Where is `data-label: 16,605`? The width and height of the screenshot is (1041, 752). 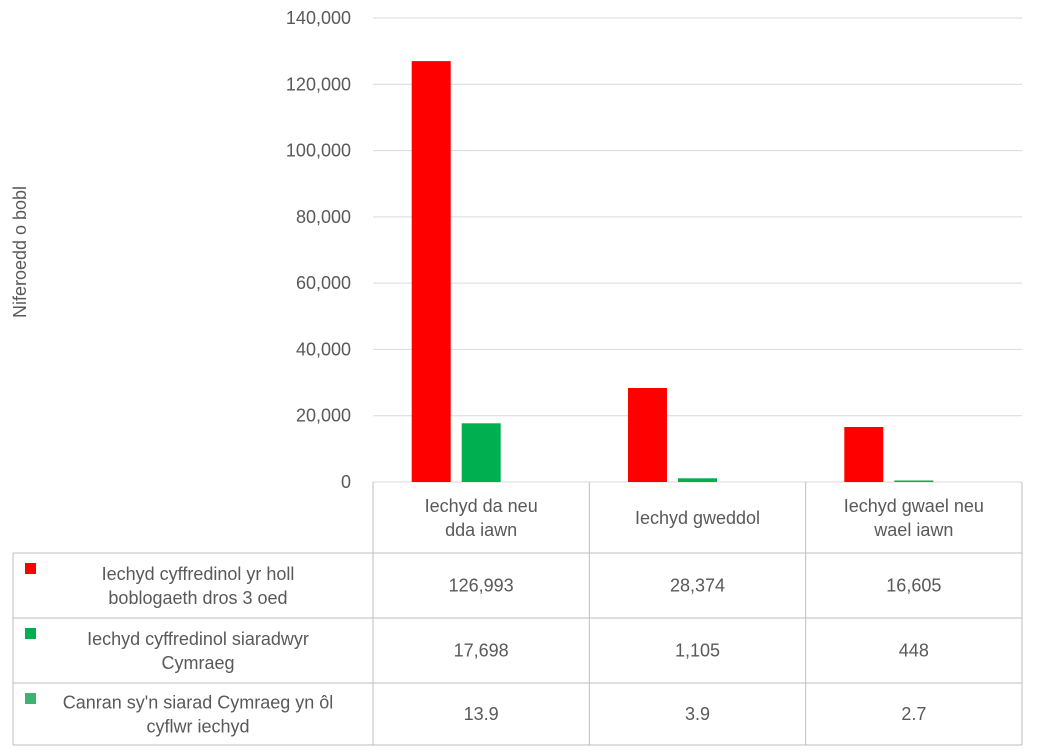
data-label: 16,605 is located at coordinates (913, 586).